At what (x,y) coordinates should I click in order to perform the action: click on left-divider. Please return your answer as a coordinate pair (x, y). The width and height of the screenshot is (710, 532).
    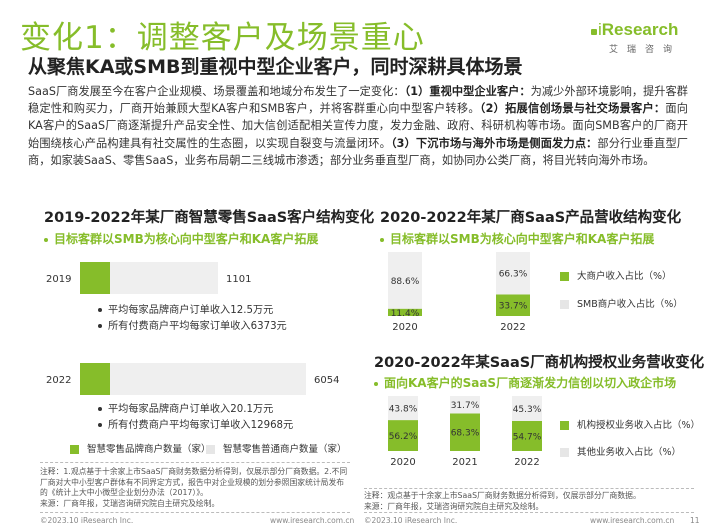
    Looking at the image, I should click on (195, 462).